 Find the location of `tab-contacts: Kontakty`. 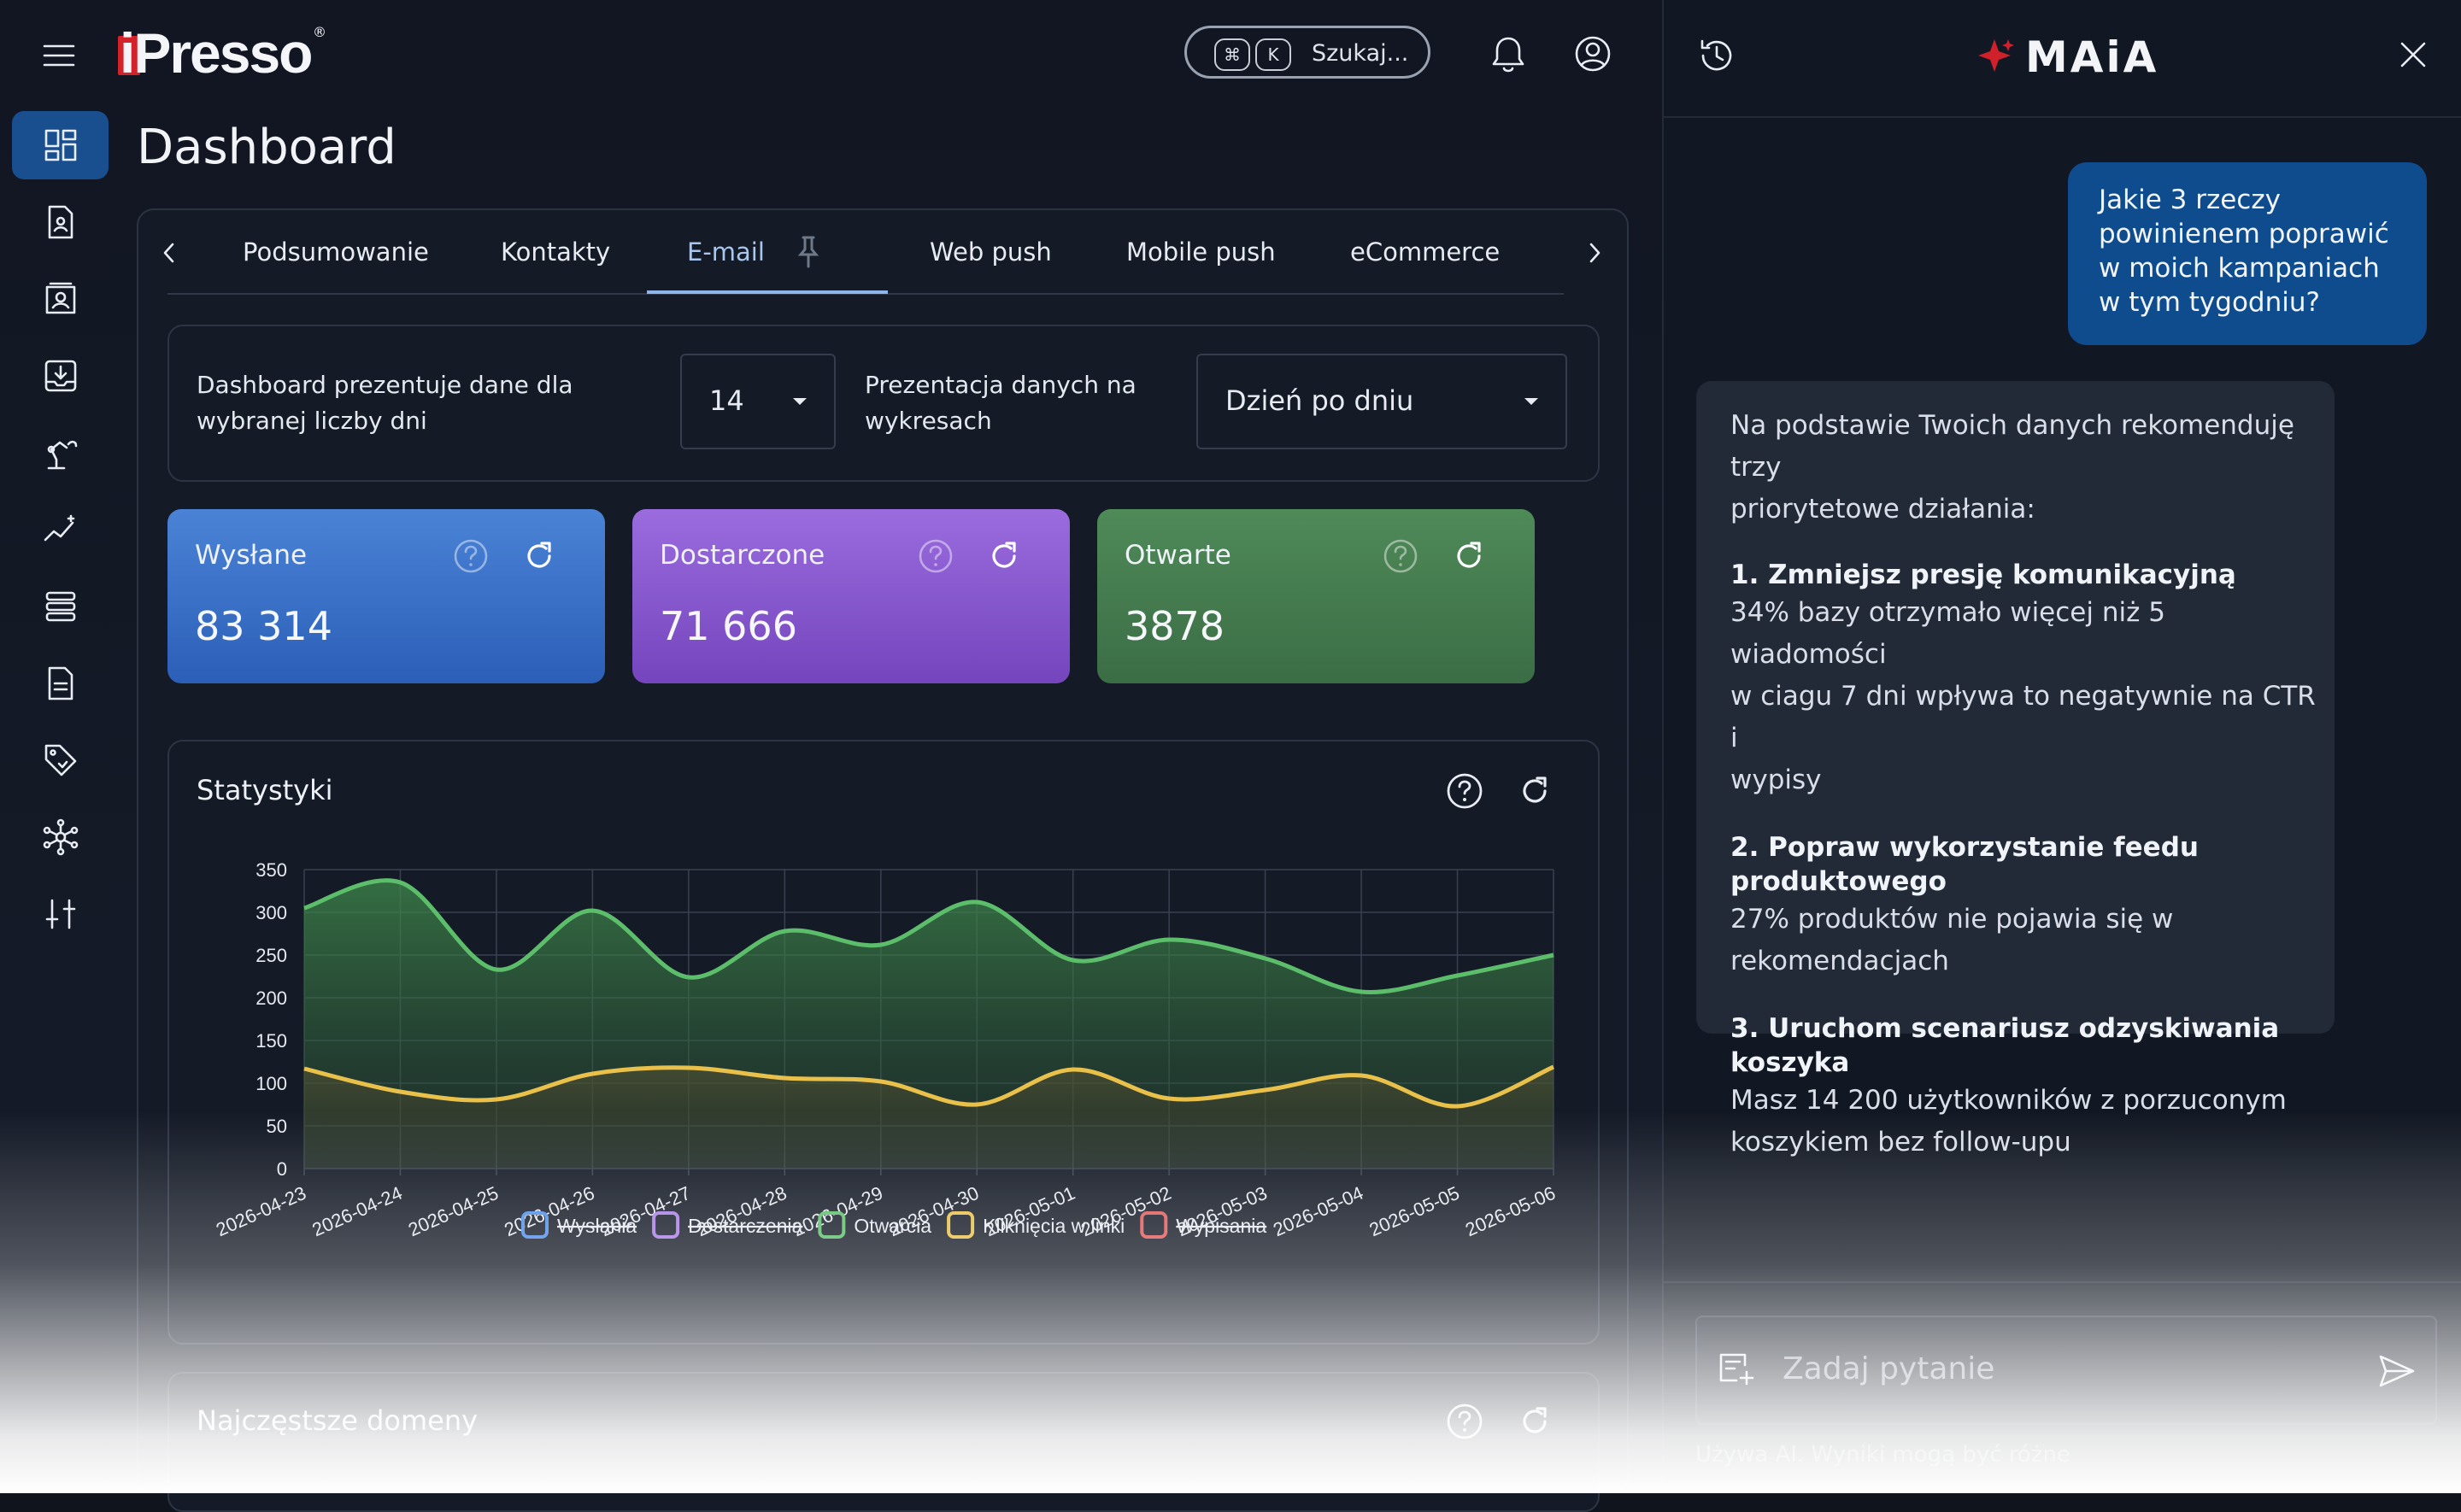

tab-contacts: Kontakty is located at coordinates (556, 252).